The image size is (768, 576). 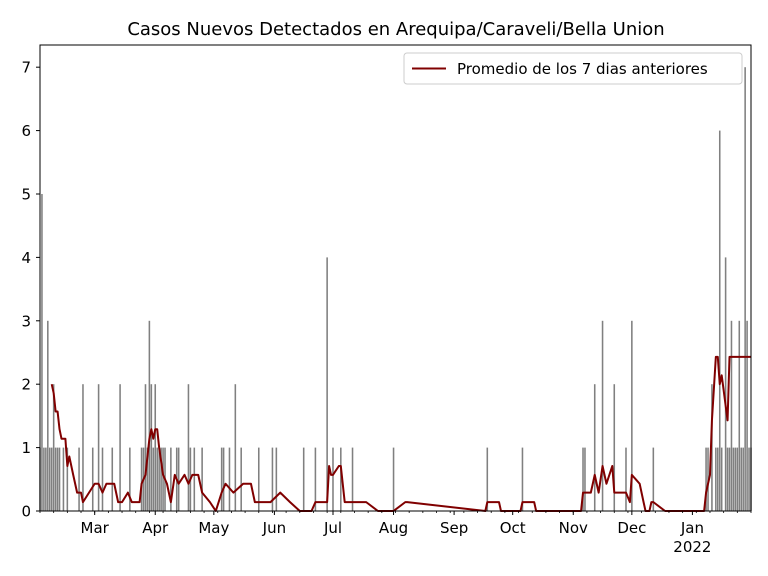 What do you see at coordinates (274, 528) in the screenshot?
I see `x-tick-label: Jun` at bounding box center [274, 528].